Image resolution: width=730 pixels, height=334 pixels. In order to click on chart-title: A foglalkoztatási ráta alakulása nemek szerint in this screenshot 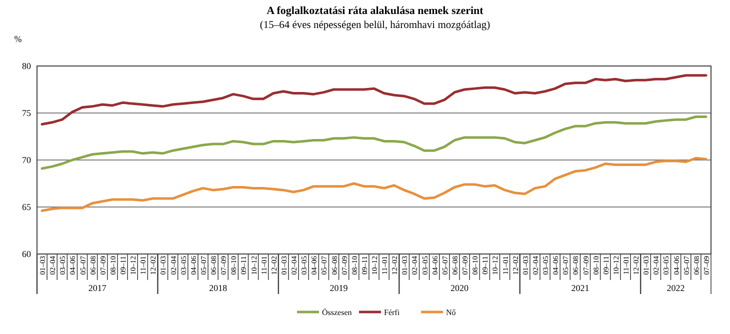, I will do `click(375, 11)`.